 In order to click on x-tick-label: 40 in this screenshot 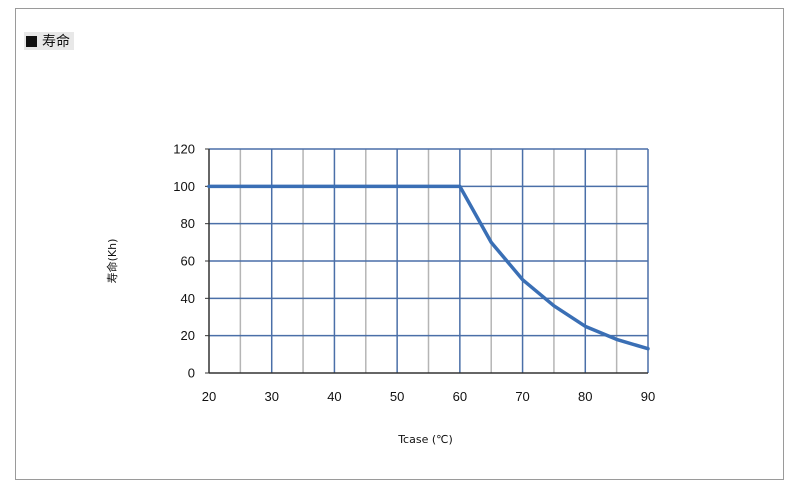, I will do `click(334, 396)`.